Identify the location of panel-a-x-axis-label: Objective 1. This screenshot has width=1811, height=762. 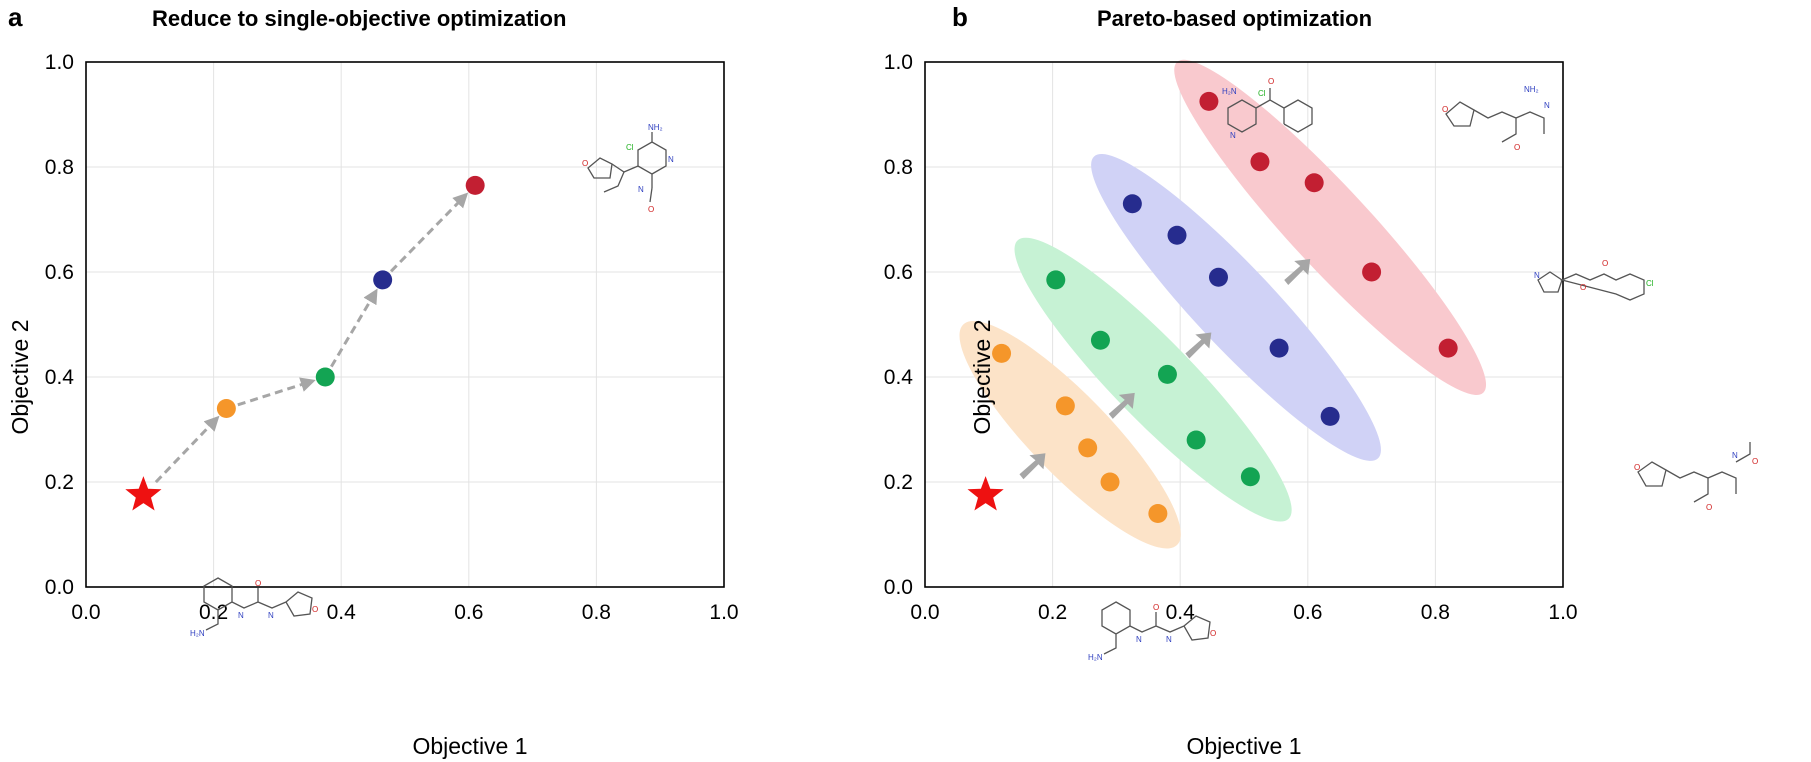
(469, 746).